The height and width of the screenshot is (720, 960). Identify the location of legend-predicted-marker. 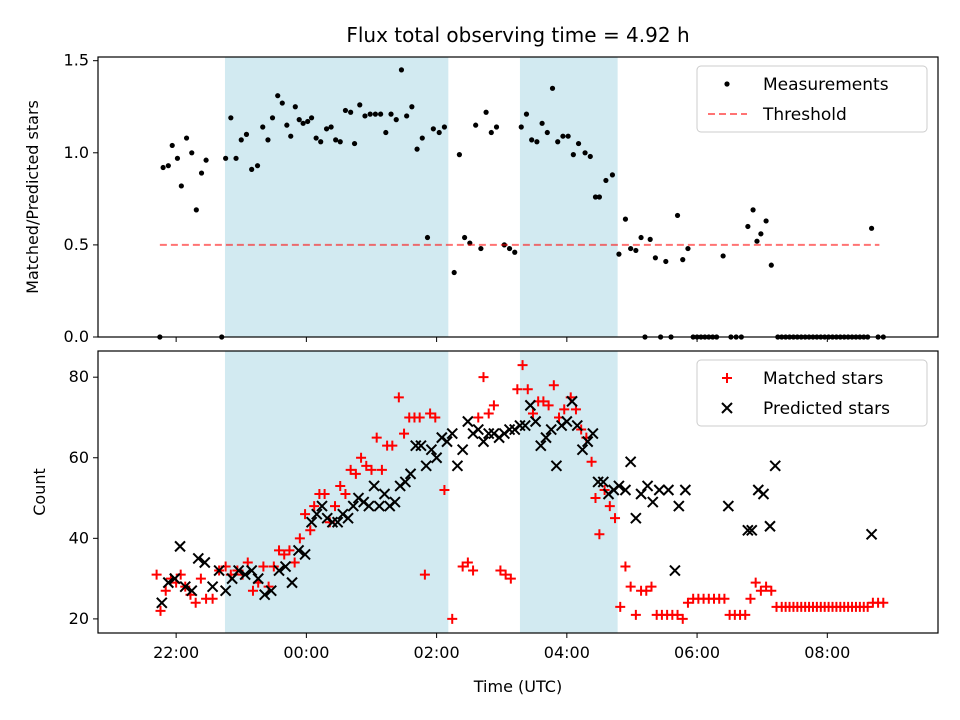
(727, 408).